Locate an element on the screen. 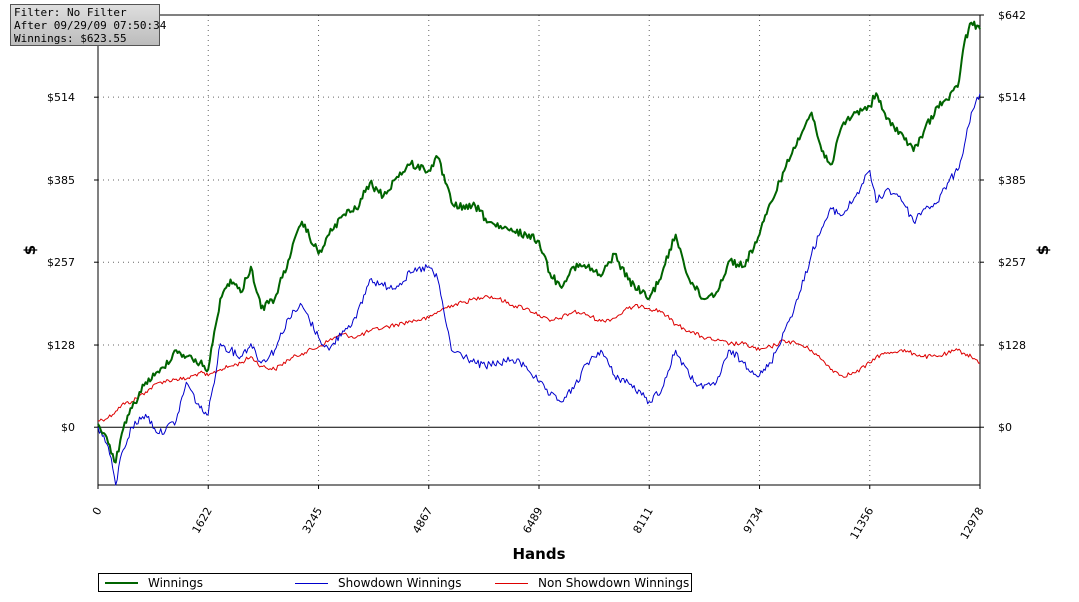 The width and height of the screenshot is (1079, 602). x-axis: 0 1622 3245 4867 6489 8111 9734 11356 12978 is located at coordinates (538, 513).